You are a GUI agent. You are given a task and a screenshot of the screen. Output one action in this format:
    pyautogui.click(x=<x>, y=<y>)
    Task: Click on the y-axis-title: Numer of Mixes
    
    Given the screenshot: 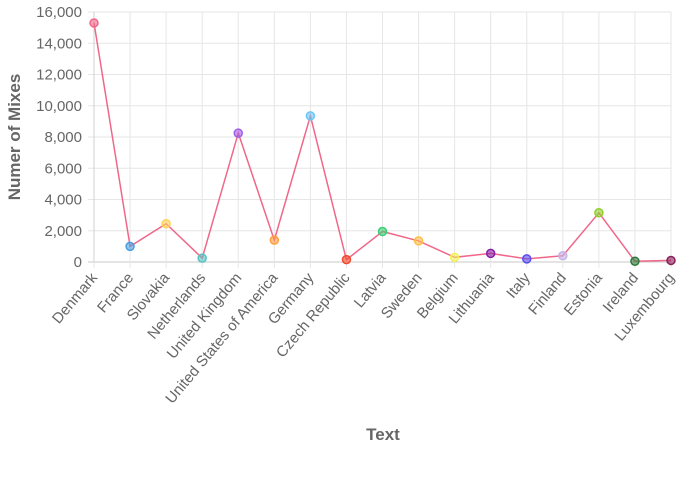 What is the action you would take?
    pyautogui.click(x=14, y=137)
    